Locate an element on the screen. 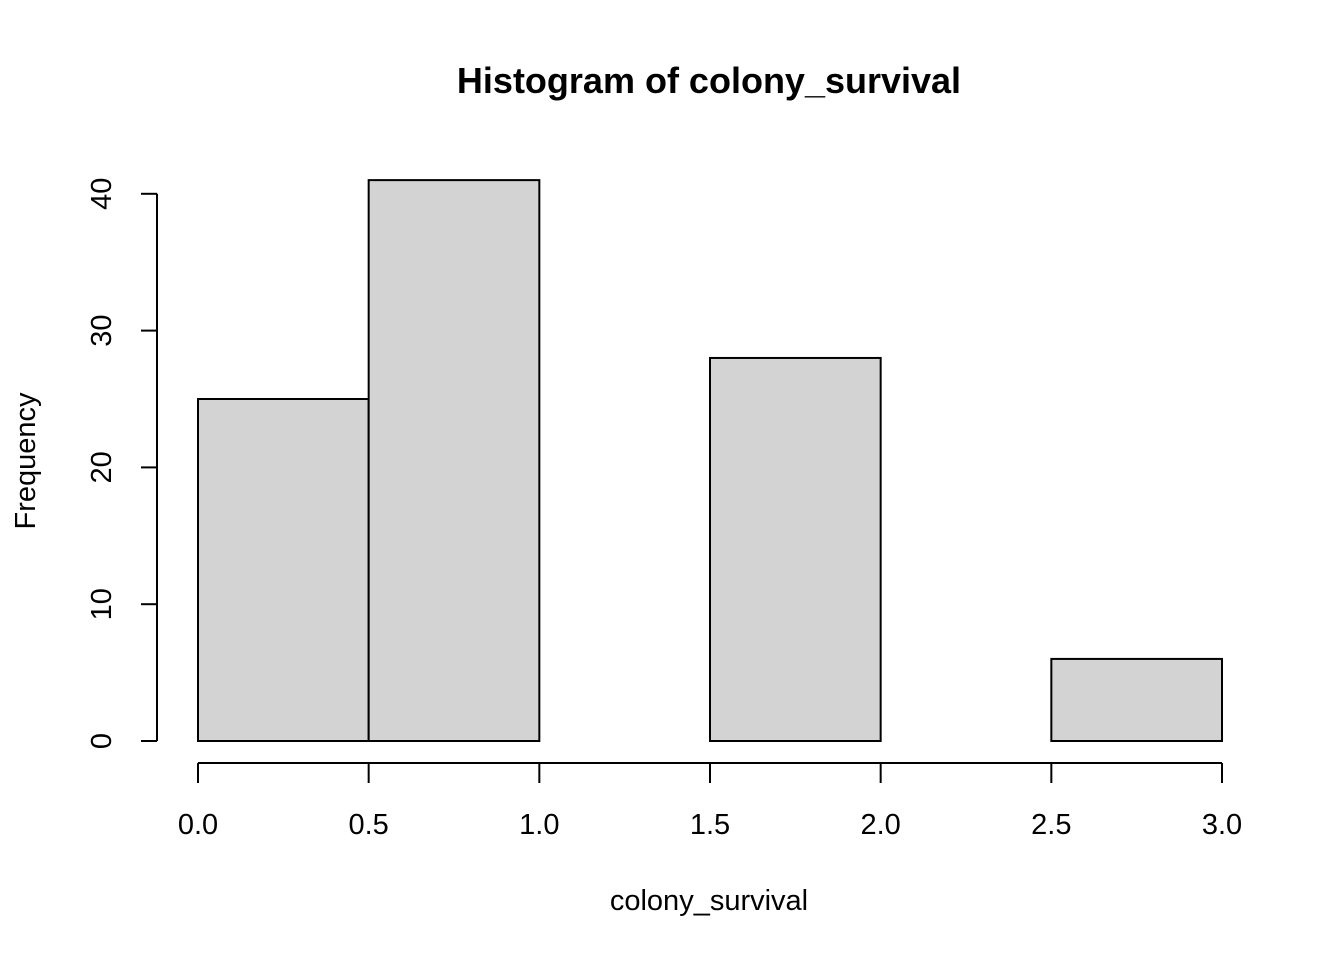 The width and height of the screenshot is (1344, 960). y-axis: 0 10 20 30 40 is located at coordinates (122, 463).